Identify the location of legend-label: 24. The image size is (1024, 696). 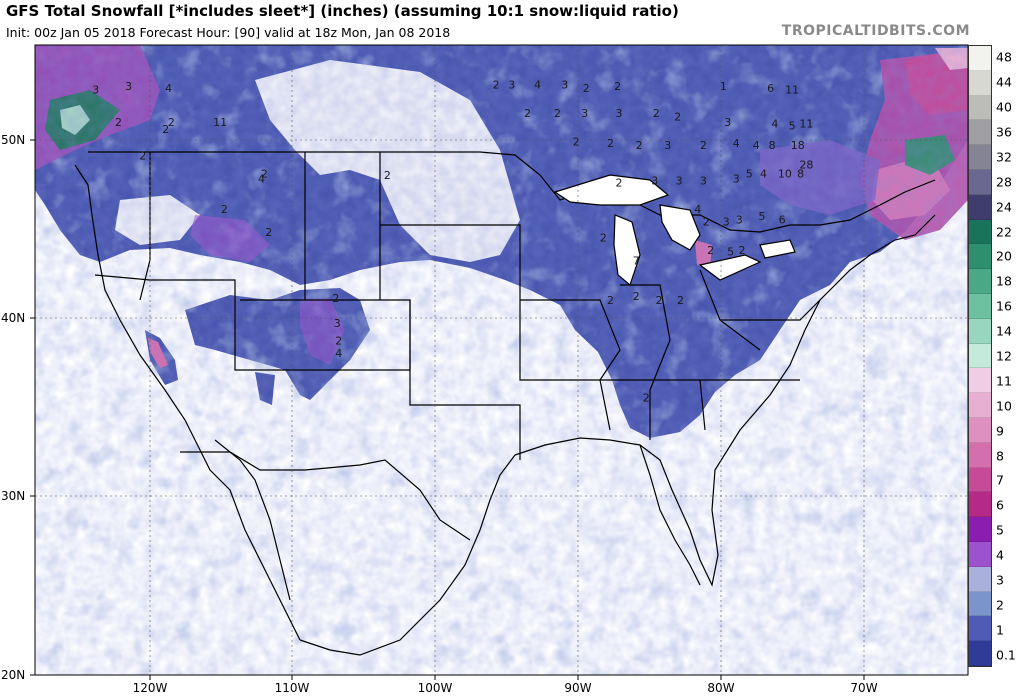
(1004, 207).